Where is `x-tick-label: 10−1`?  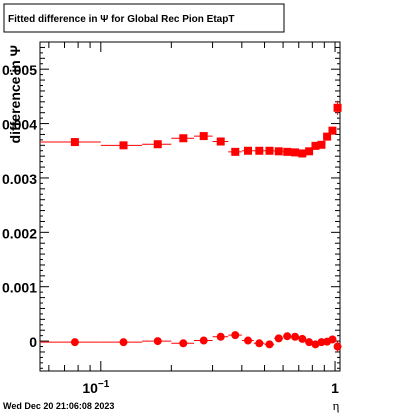 x-tick-label: 10−1 is located at coordinates (95, 387).